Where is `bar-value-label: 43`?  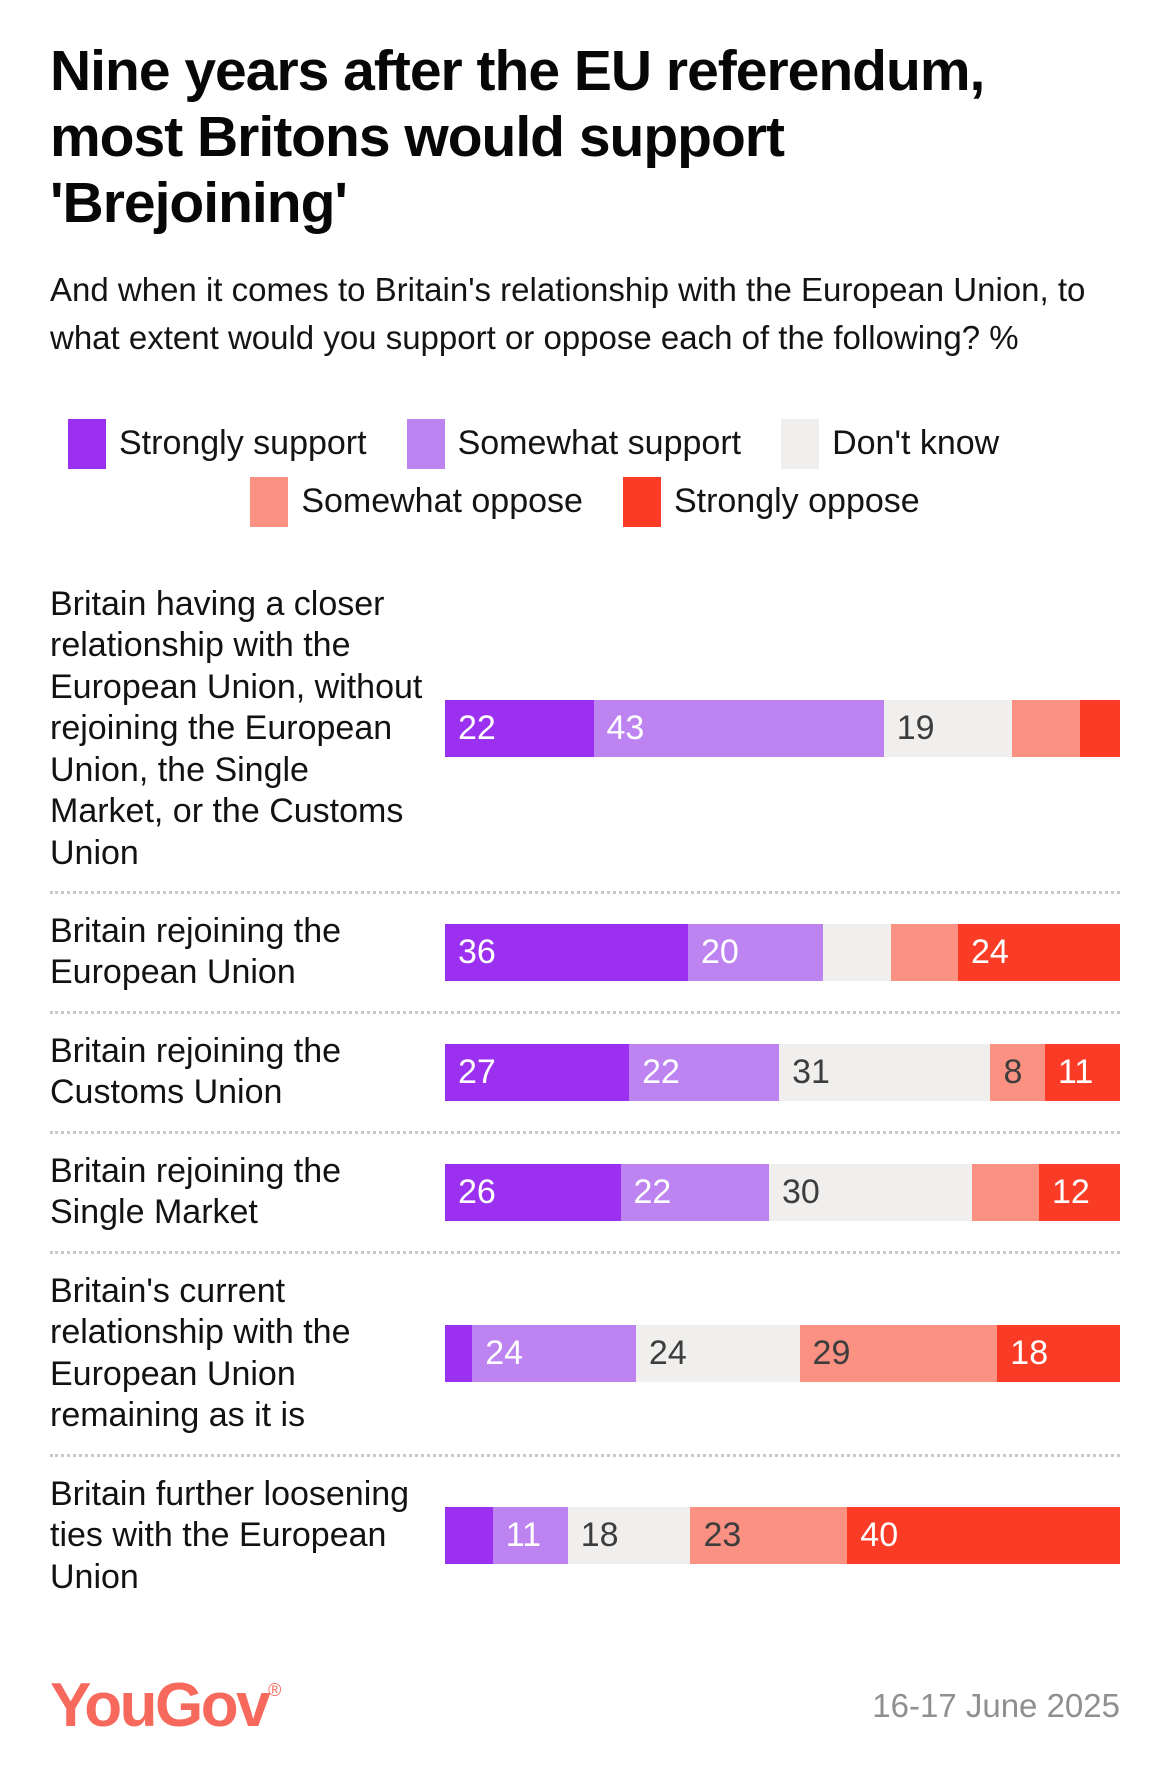
bar-value-label: 43 is located at coordinates (625, 728).